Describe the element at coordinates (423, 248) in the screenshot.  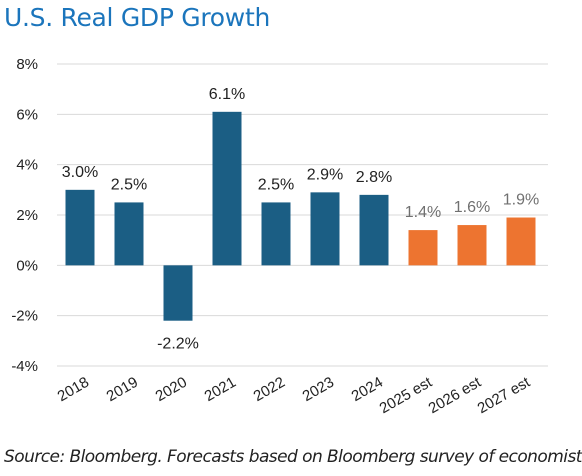
I see `bar-2025-est` at that location.